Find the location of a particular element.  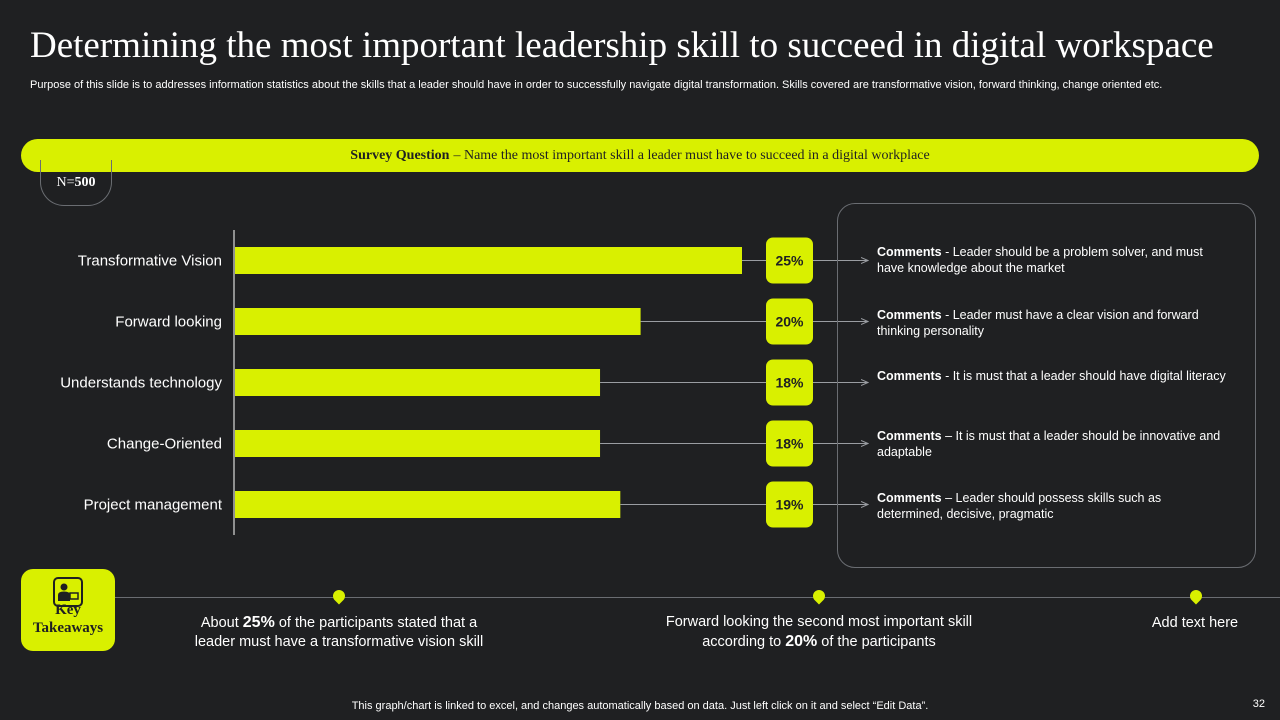

sample-size-badge: N= 500 is located at coordinates (76, 183).